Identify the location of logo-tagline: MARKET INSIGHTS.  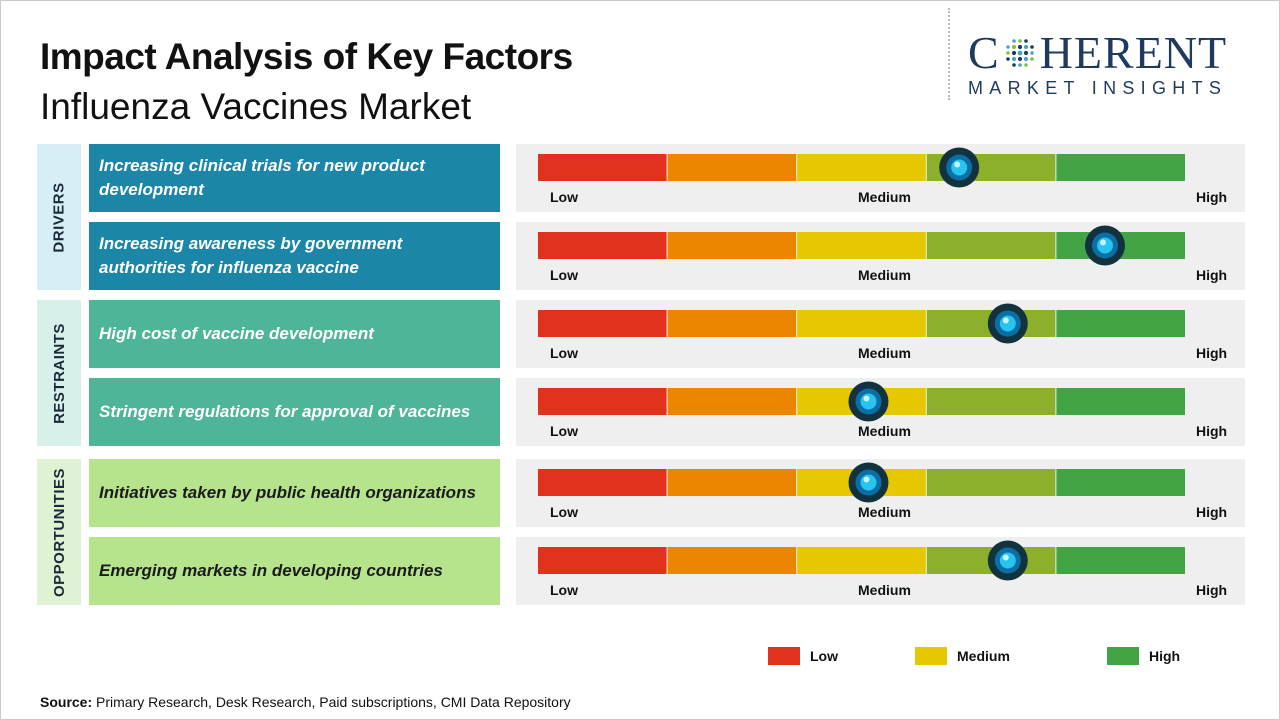
(1098, 88).